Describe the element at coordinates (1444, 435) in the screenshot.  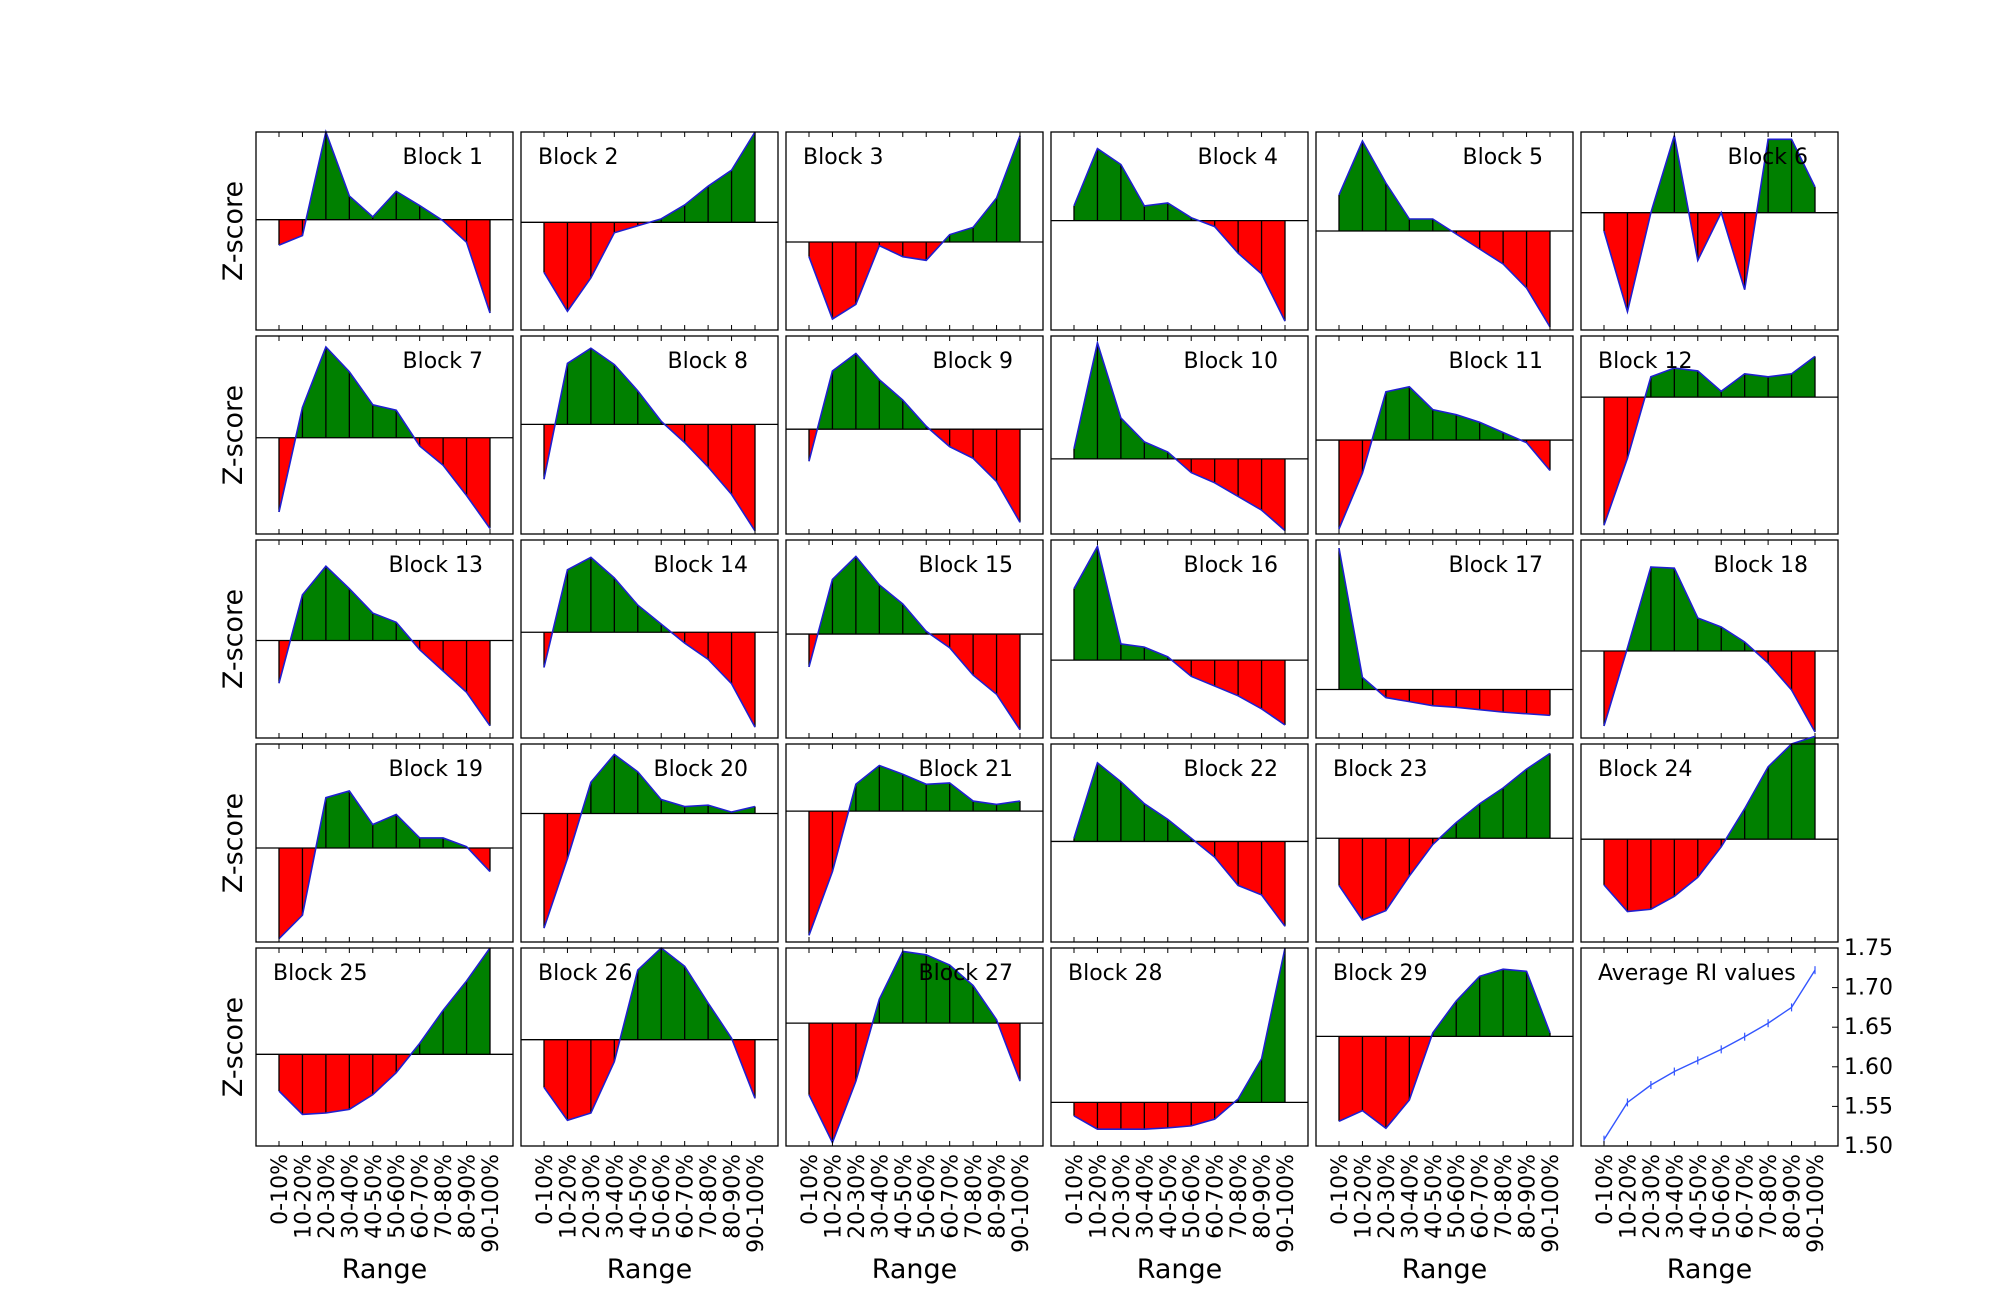
I see `panel-11: Block 11` at that location.